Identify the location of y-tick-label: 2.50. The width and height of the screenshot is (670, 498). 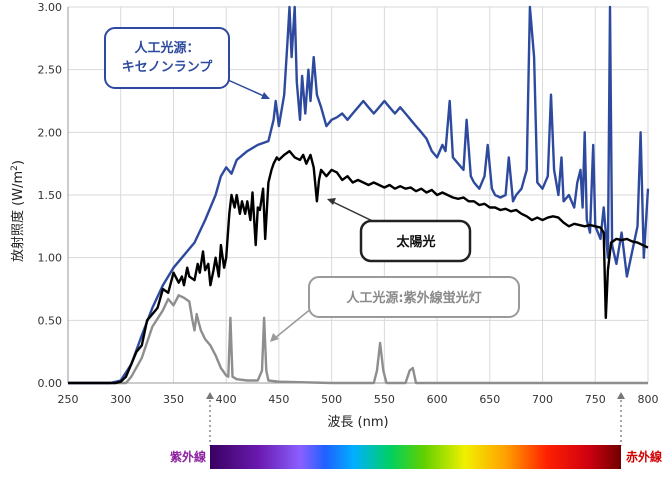
(50, 70).